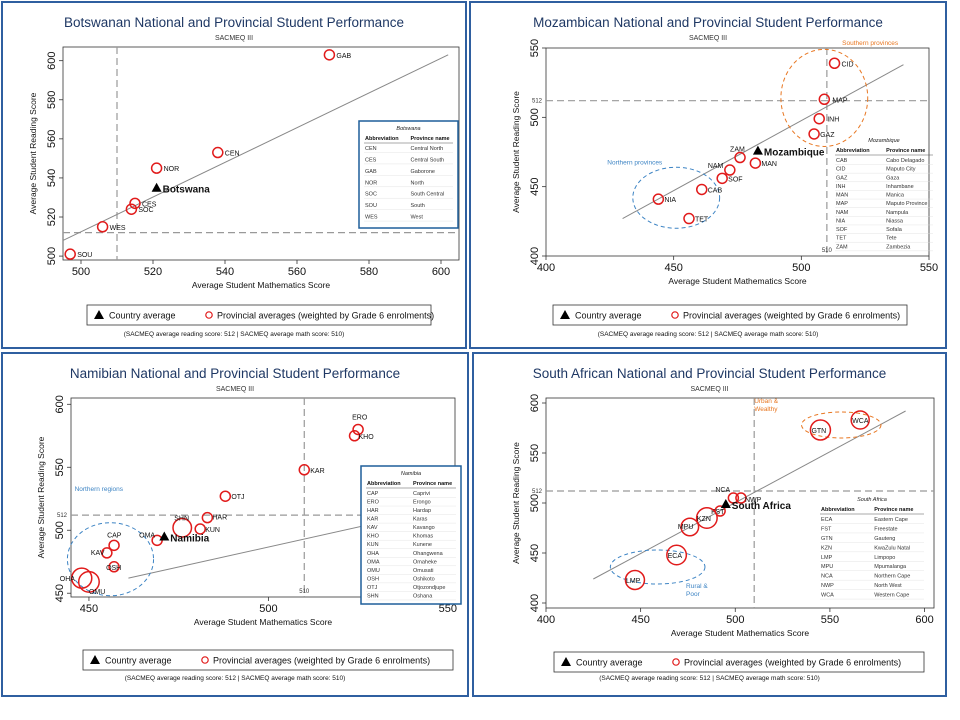 Image resolution: width=960 pixels, height=720 pixels. What do you see at coordinates (827, 520) in the screenshot?
I see `province-table-code: ECA` at bounding box center [827, 520].